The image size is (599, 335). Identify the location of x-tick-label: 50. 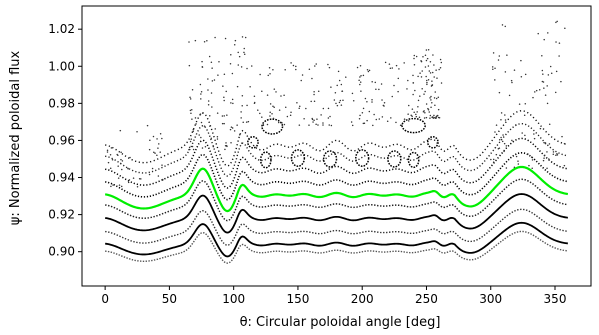
(169, 299).